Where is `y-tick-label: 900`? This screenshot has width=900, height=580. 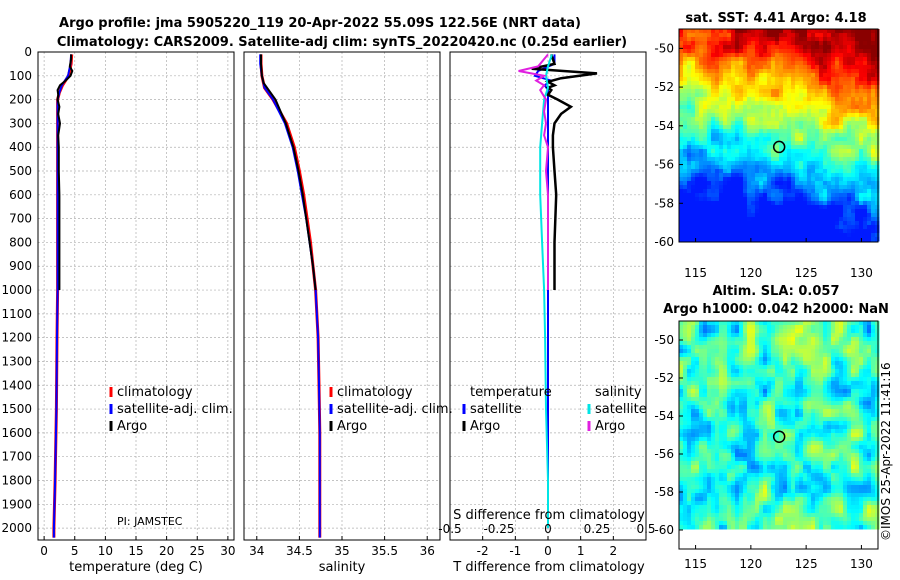 y-tick-label: 900 is located at coordinates (20, 266).